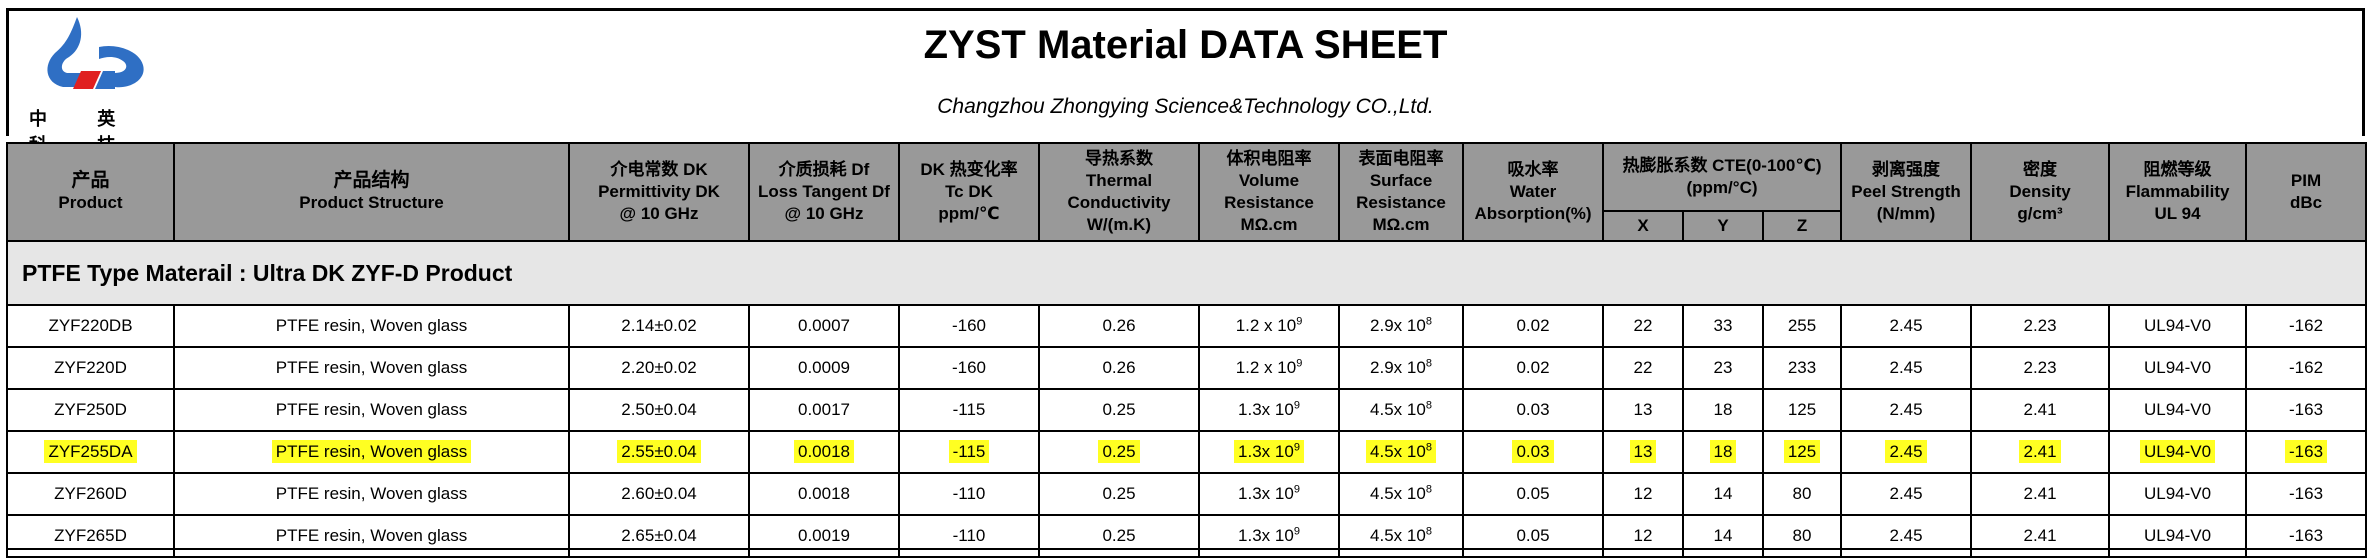 This screenshot has width=2371, height=558. What do you see at coordinates (1119, 368) in the screenshot?
I see `thermal-cell: 0.26` at bounding box center [1119, 368].